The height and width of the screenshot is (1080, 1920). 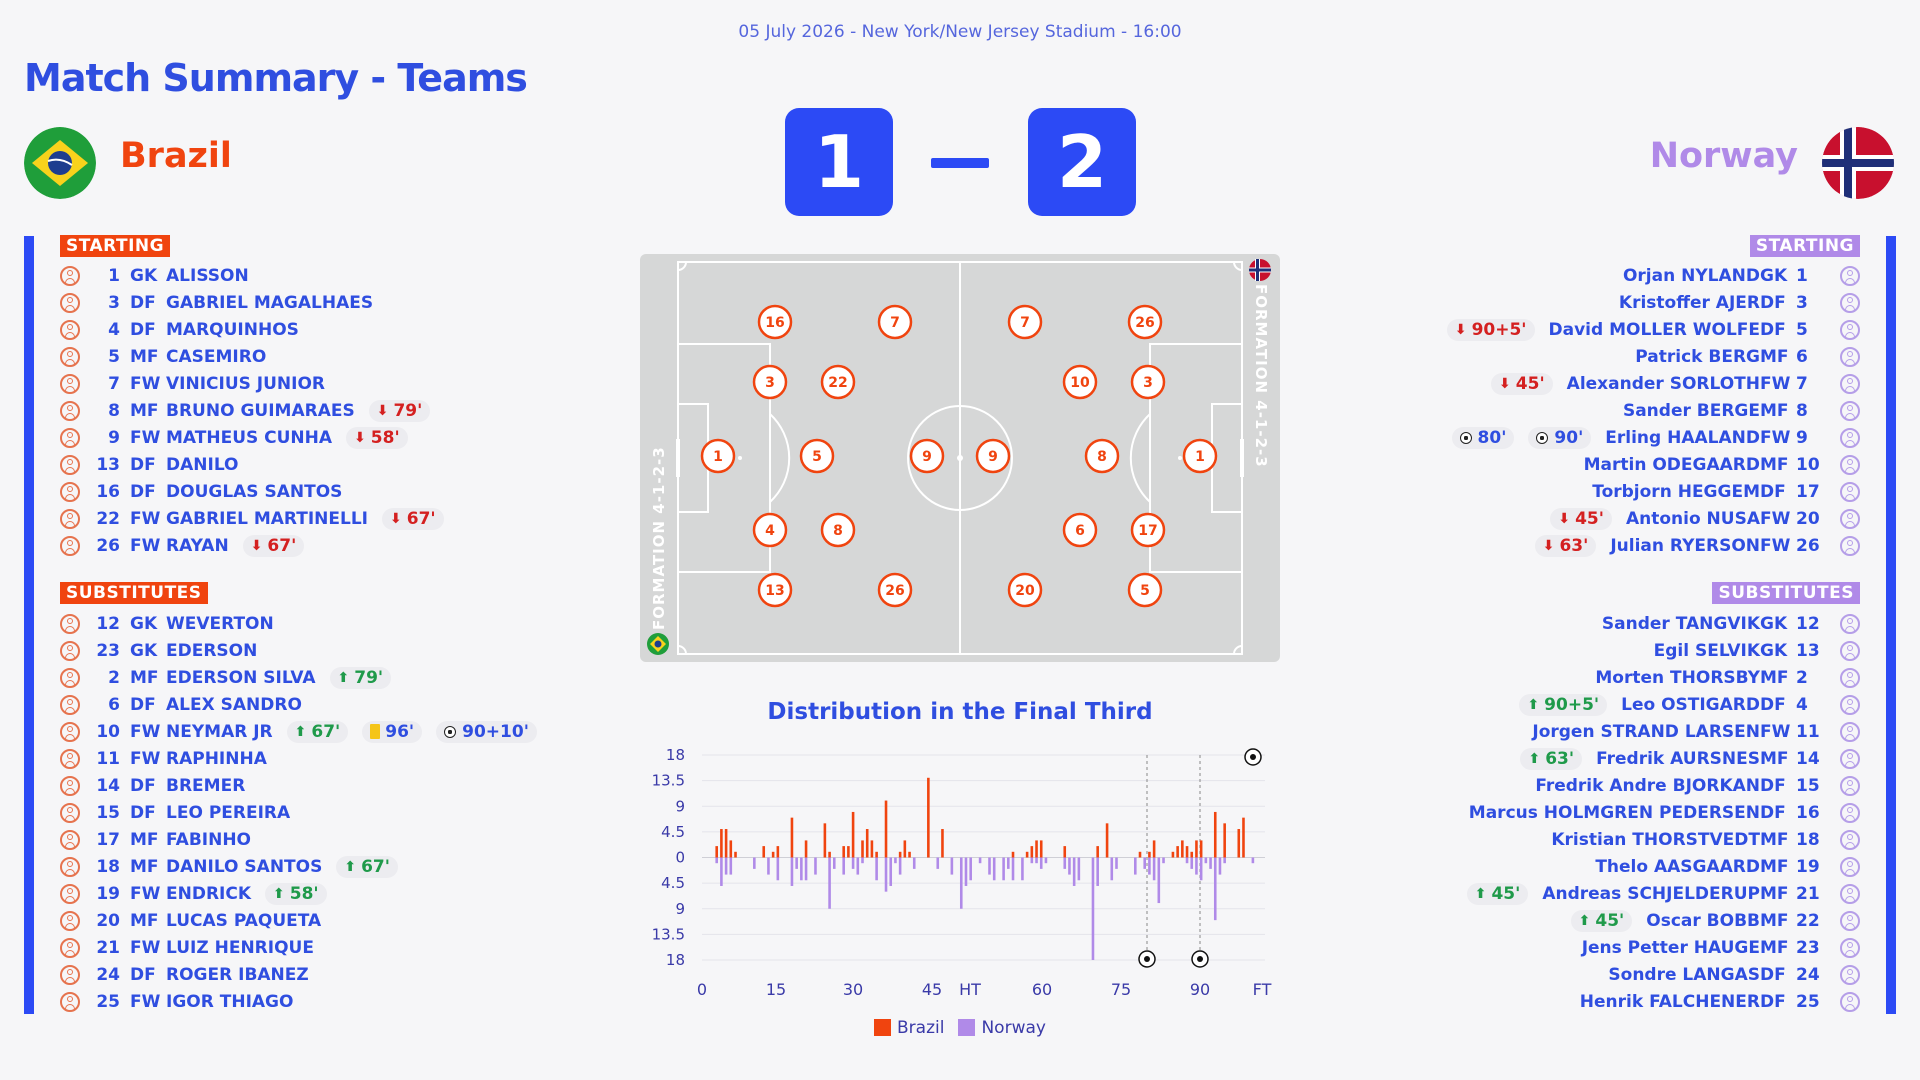 What do you see at coordinates (775, 590) in the screenshot?
I see `home-player-token: 13` at bounding box center [775, 590].